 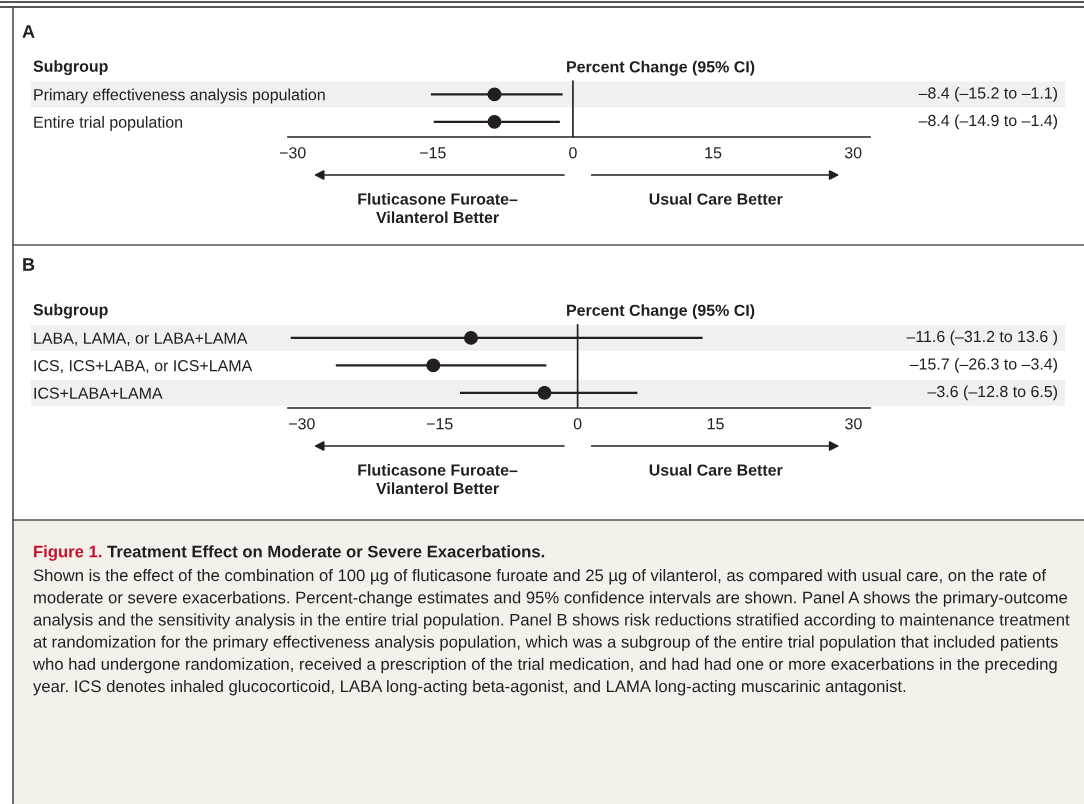 What do you see at coordinates (108, 123) in the screenshot?
I see `category-label: Entire trial population` at bounding box center [108, 123].